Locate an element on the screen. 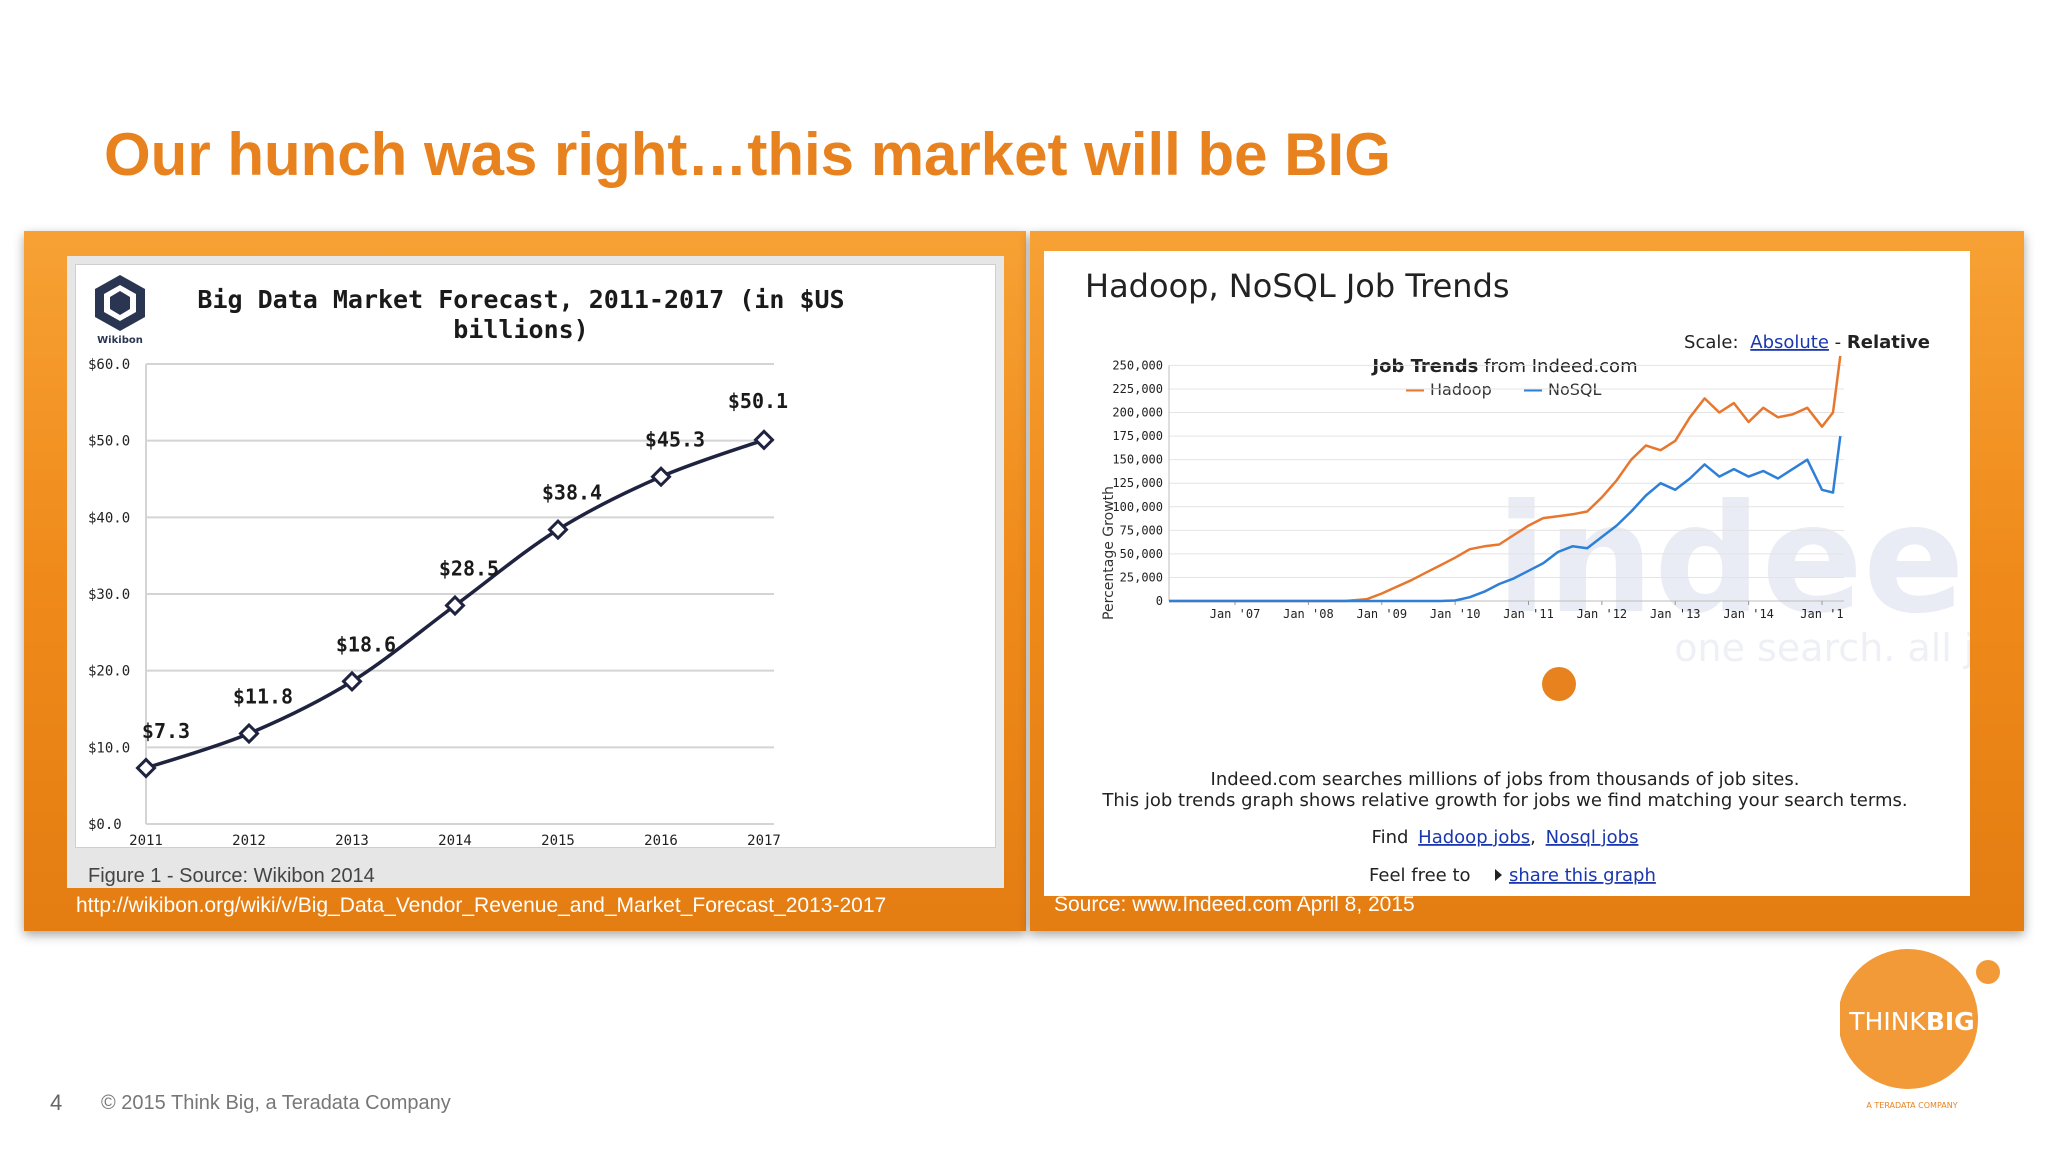  y-tick-label: 225,000 is located at coordinates (1137, 389).